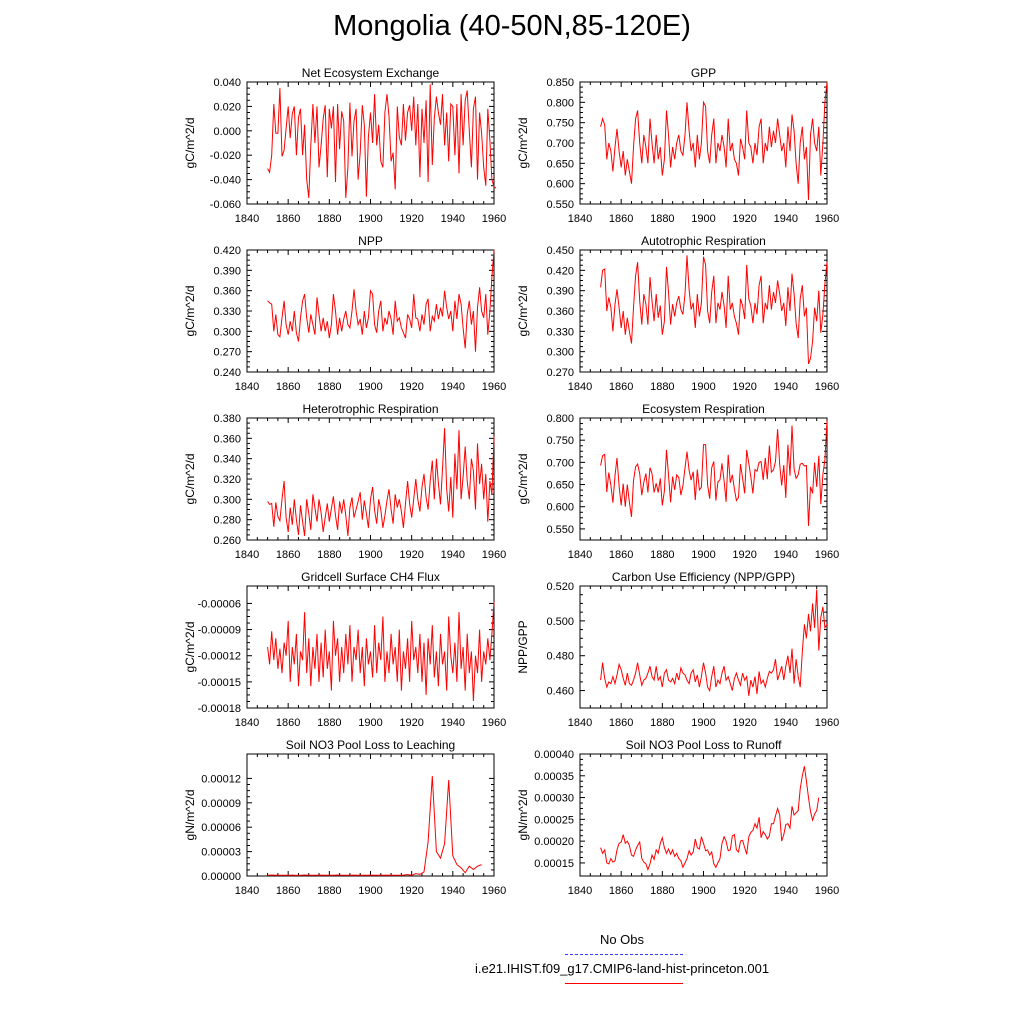 The height and width of the screenshot is (1024, 1024). I want to click on y-tick-label: 0.330, so click(227, 312).